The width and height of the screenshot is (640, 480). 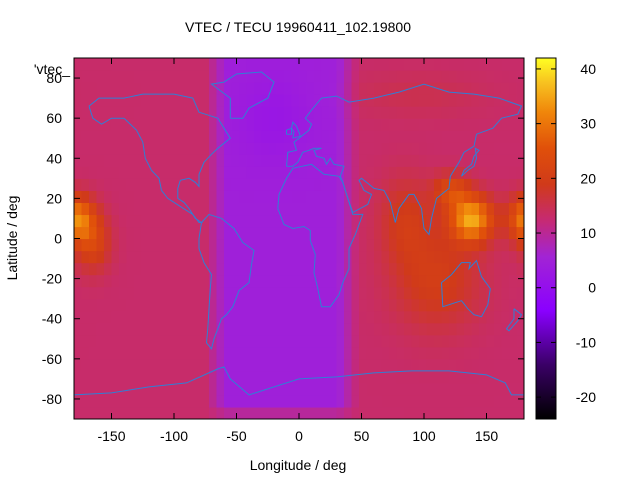 I want to click on chart-title: VTEC / TECU 19960411_102.19800, so click(x=298, y=27).